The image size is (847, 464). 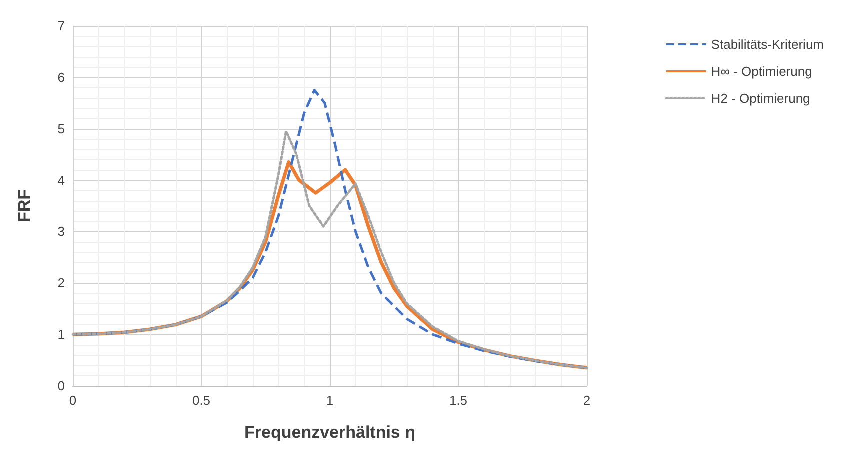 What do you see at coordinates (24, 206) in the screenshot?
I see `y-axis-title: FRF` at bounding box center [24, 206].